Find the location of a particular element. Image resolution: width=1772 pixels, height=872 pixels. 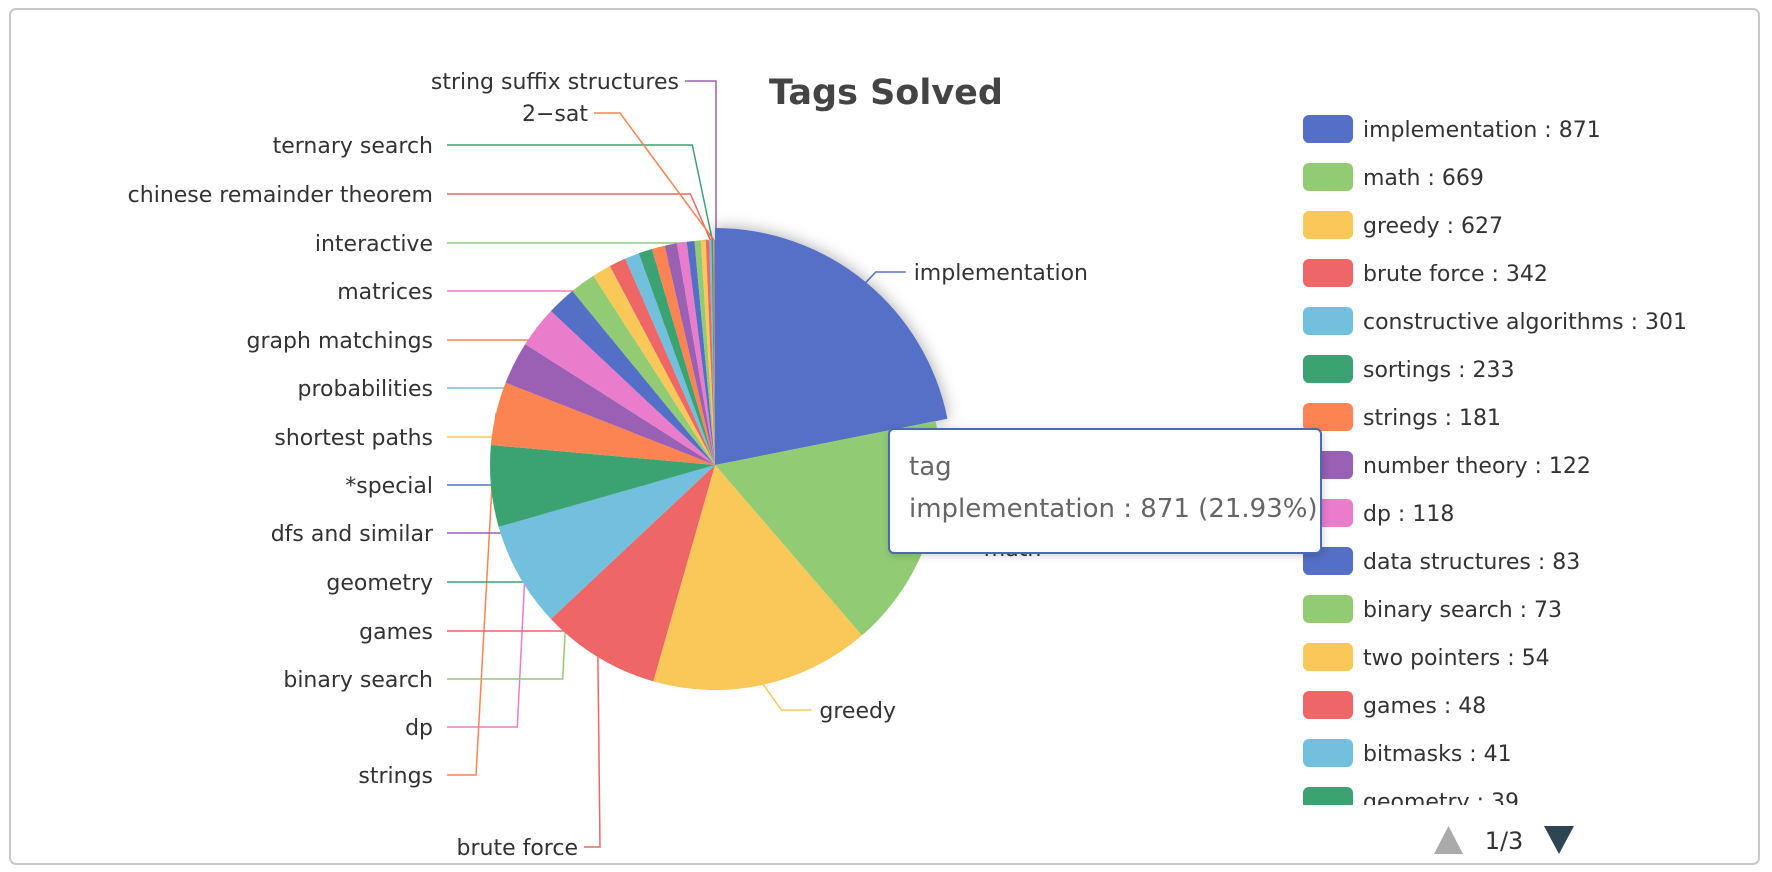

pie-slice-data-structures is located at coordinates (632, 377).